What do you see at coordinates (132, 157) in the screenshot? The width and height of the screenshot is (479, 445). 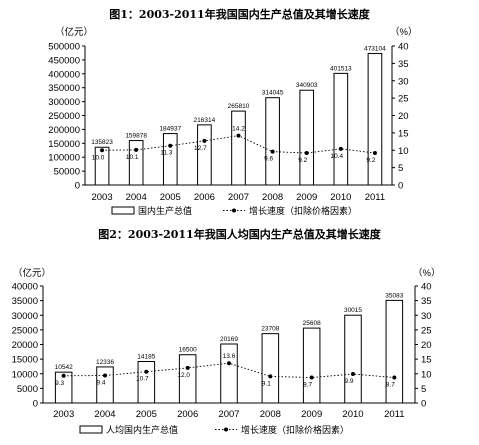 I see `growth-rate-label: 10.1` at bounding box center [132, 157].